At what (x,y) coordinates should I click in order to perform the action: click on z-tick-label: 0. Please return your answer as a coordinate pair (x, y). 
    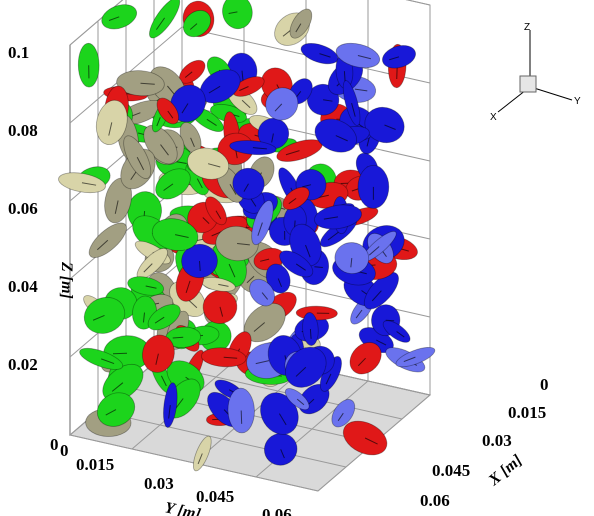
    Looking at the image, I should click on (54, 444).